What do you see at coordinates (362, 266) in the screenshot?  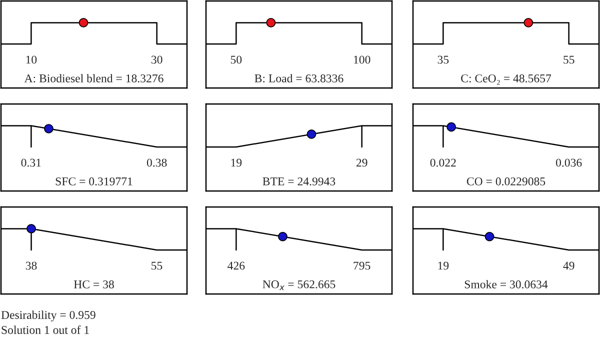 I see `x-tick-label: 795` at bounding box center [362, 266].